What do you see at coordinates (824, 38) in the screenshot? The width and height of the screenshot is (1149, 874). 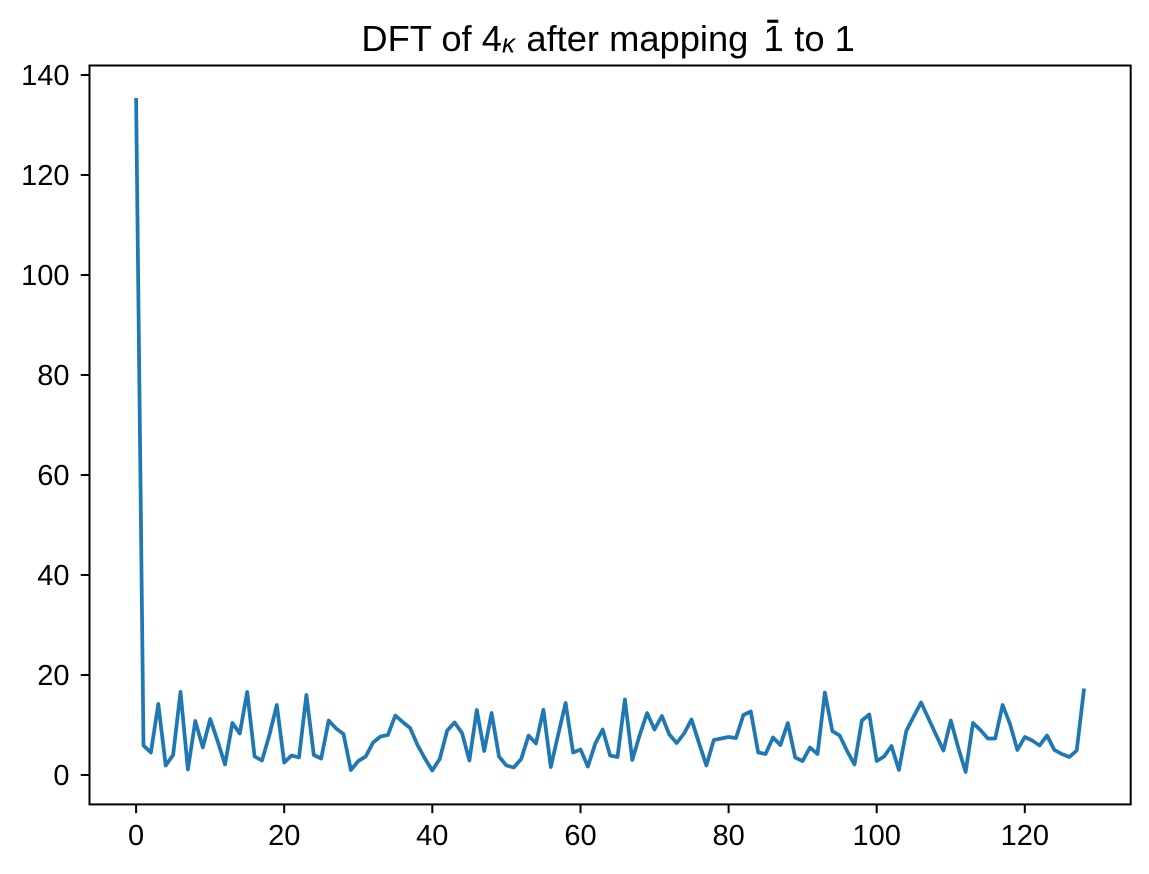 I see `svg-text: to 1` at bounding box center [824, 38].